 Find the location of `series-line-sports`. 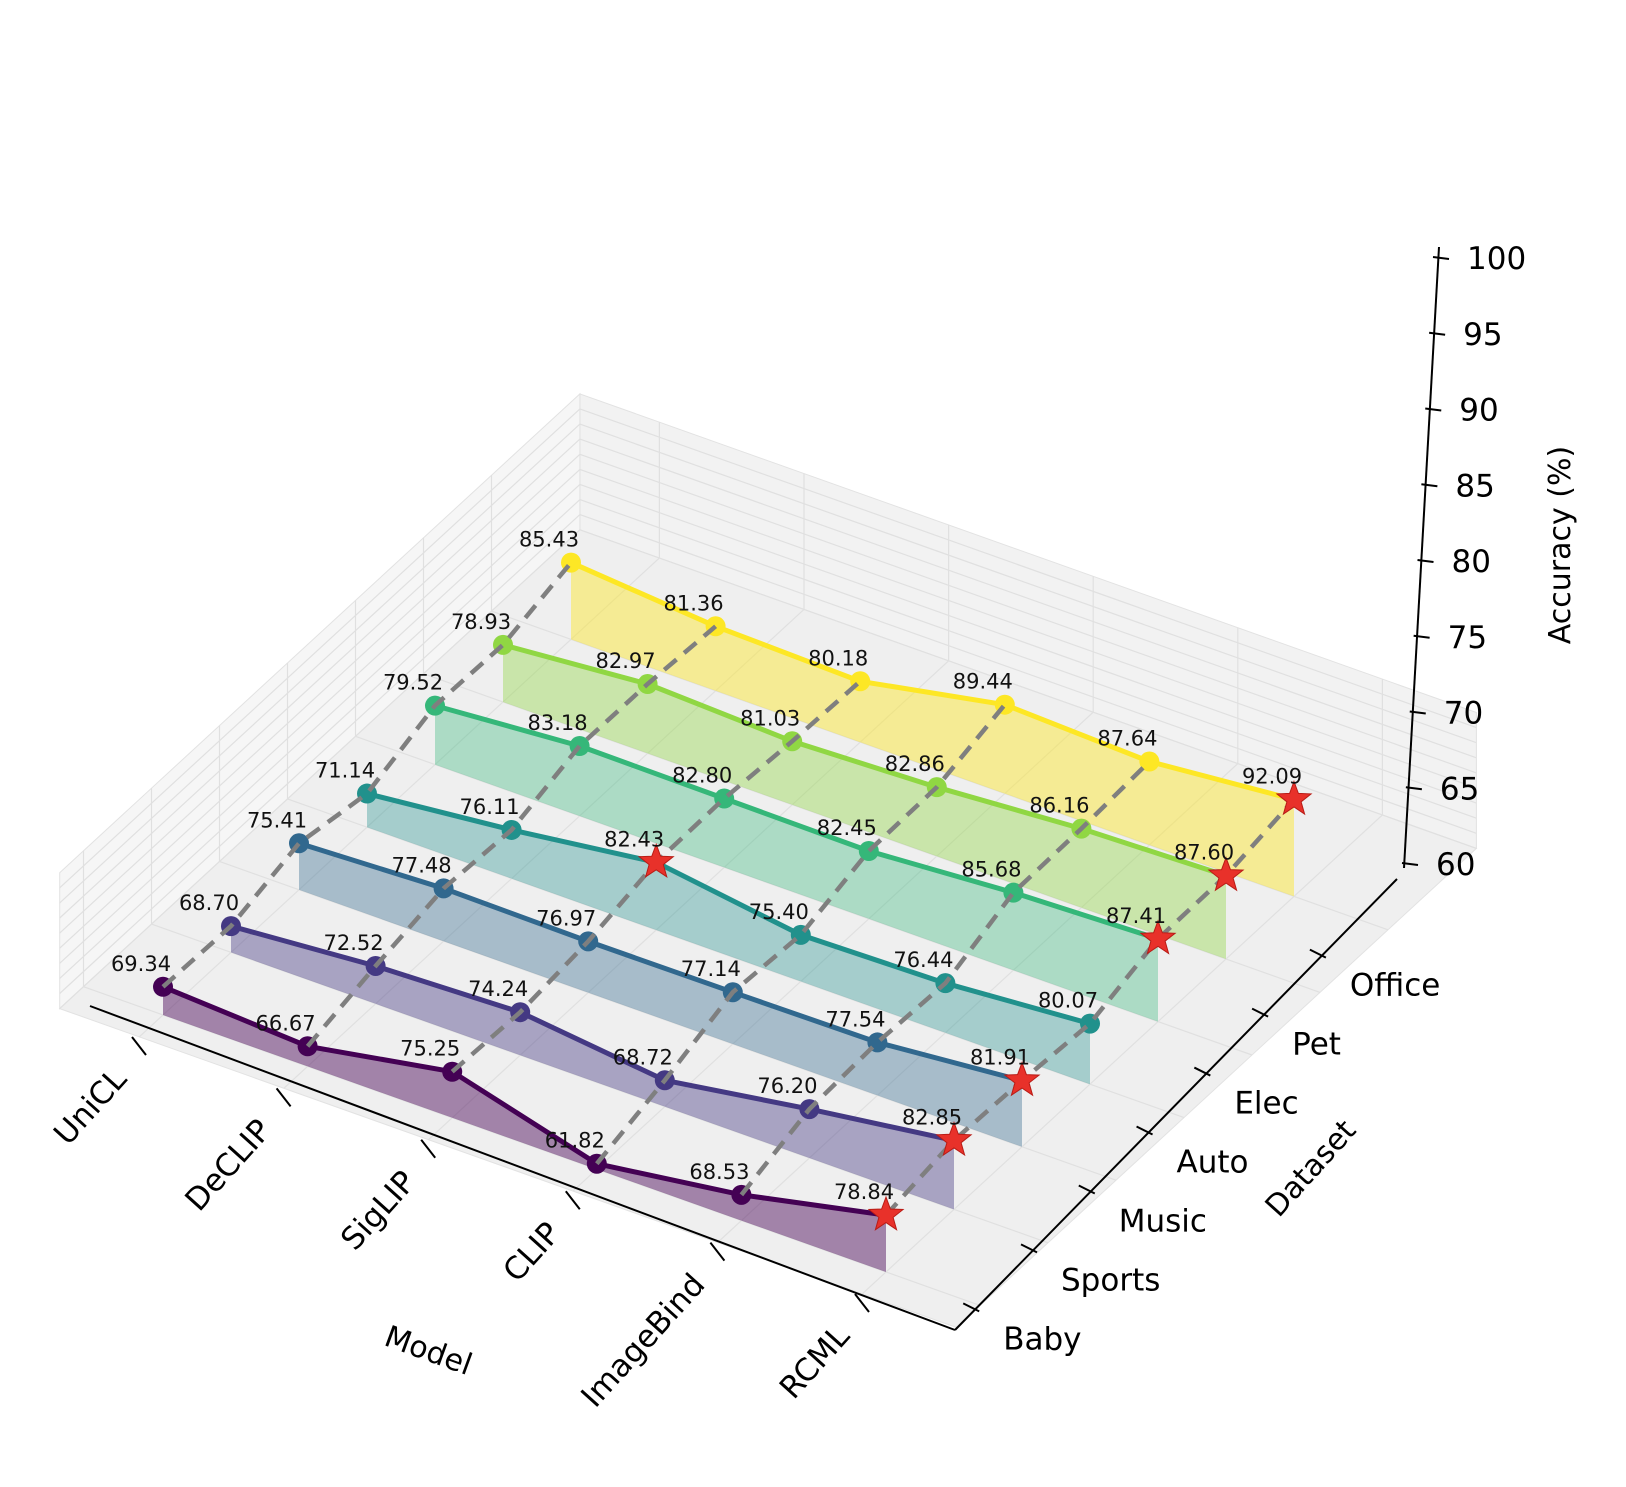

series-line-sports is located at coordinates (592, 1033).